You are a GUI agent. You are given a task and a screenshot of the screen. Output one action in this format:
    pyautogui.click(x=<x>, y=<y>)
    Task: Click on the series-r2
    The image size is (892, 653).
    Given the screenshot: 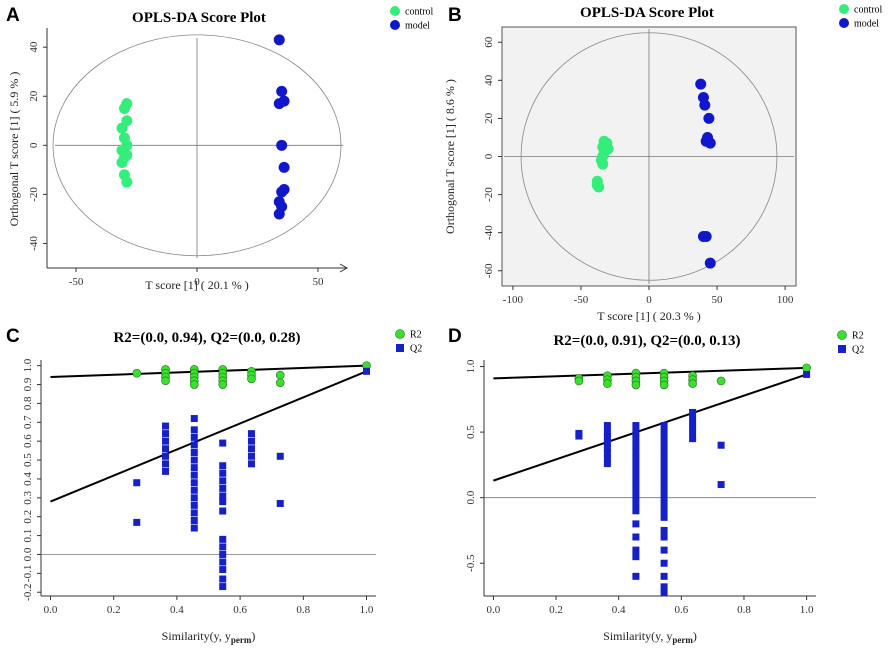 What is the action you would take?
    pyautogui.click(x=692, y=376)
    